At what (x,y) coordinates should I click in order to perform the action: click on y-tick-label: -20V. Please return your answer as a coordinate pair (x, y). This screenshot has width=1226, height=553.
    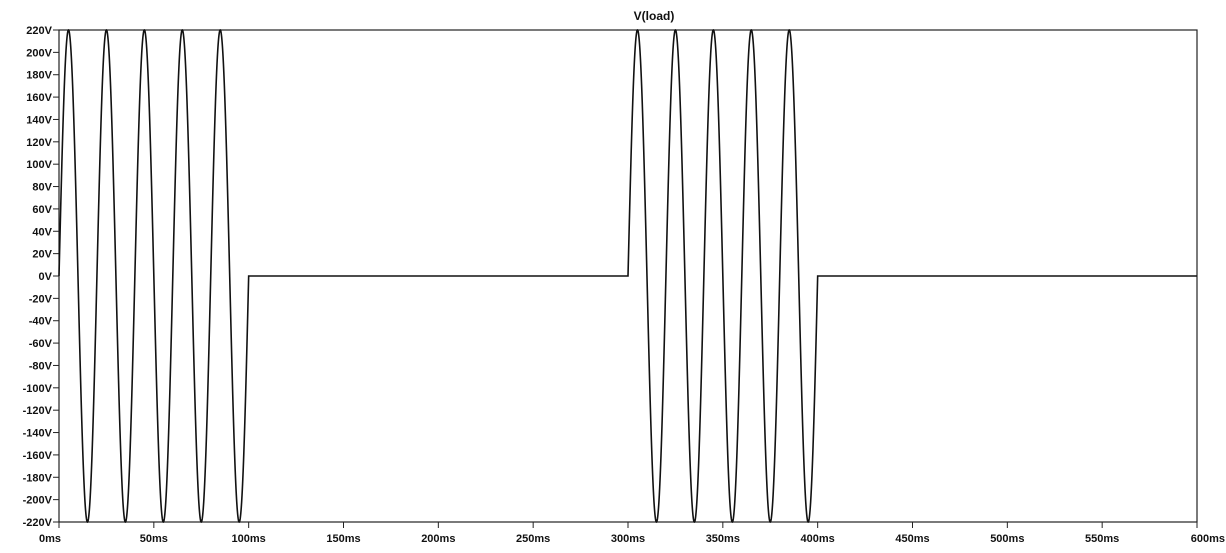
    Looking at the image, I should click on (41, 299).